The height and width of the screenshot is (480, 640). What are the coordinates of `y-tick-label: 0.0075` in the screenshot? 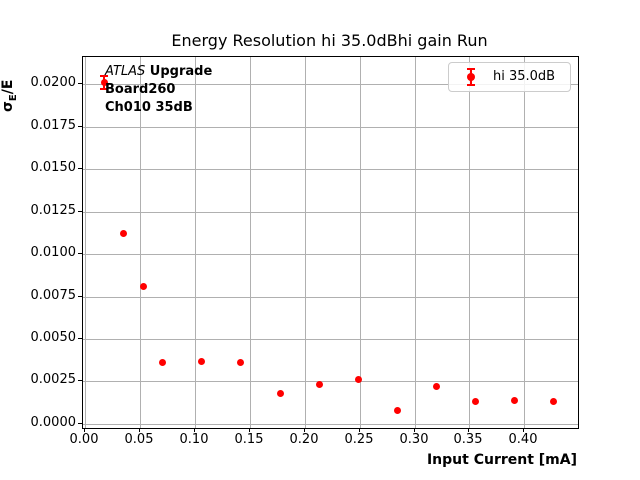 It's located at (53, 295).